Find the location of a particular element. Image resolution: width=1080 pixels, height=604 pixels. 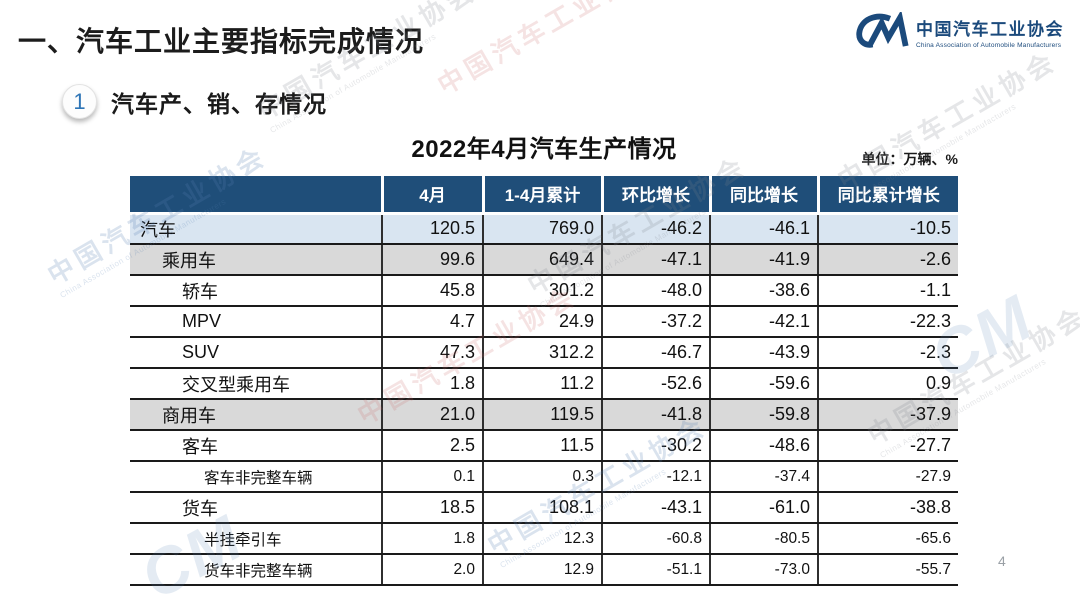

table-header-row: 4月 1-4月累计 环比增长 同比增长 同比累计增长 is located at coordinates (544, 195).